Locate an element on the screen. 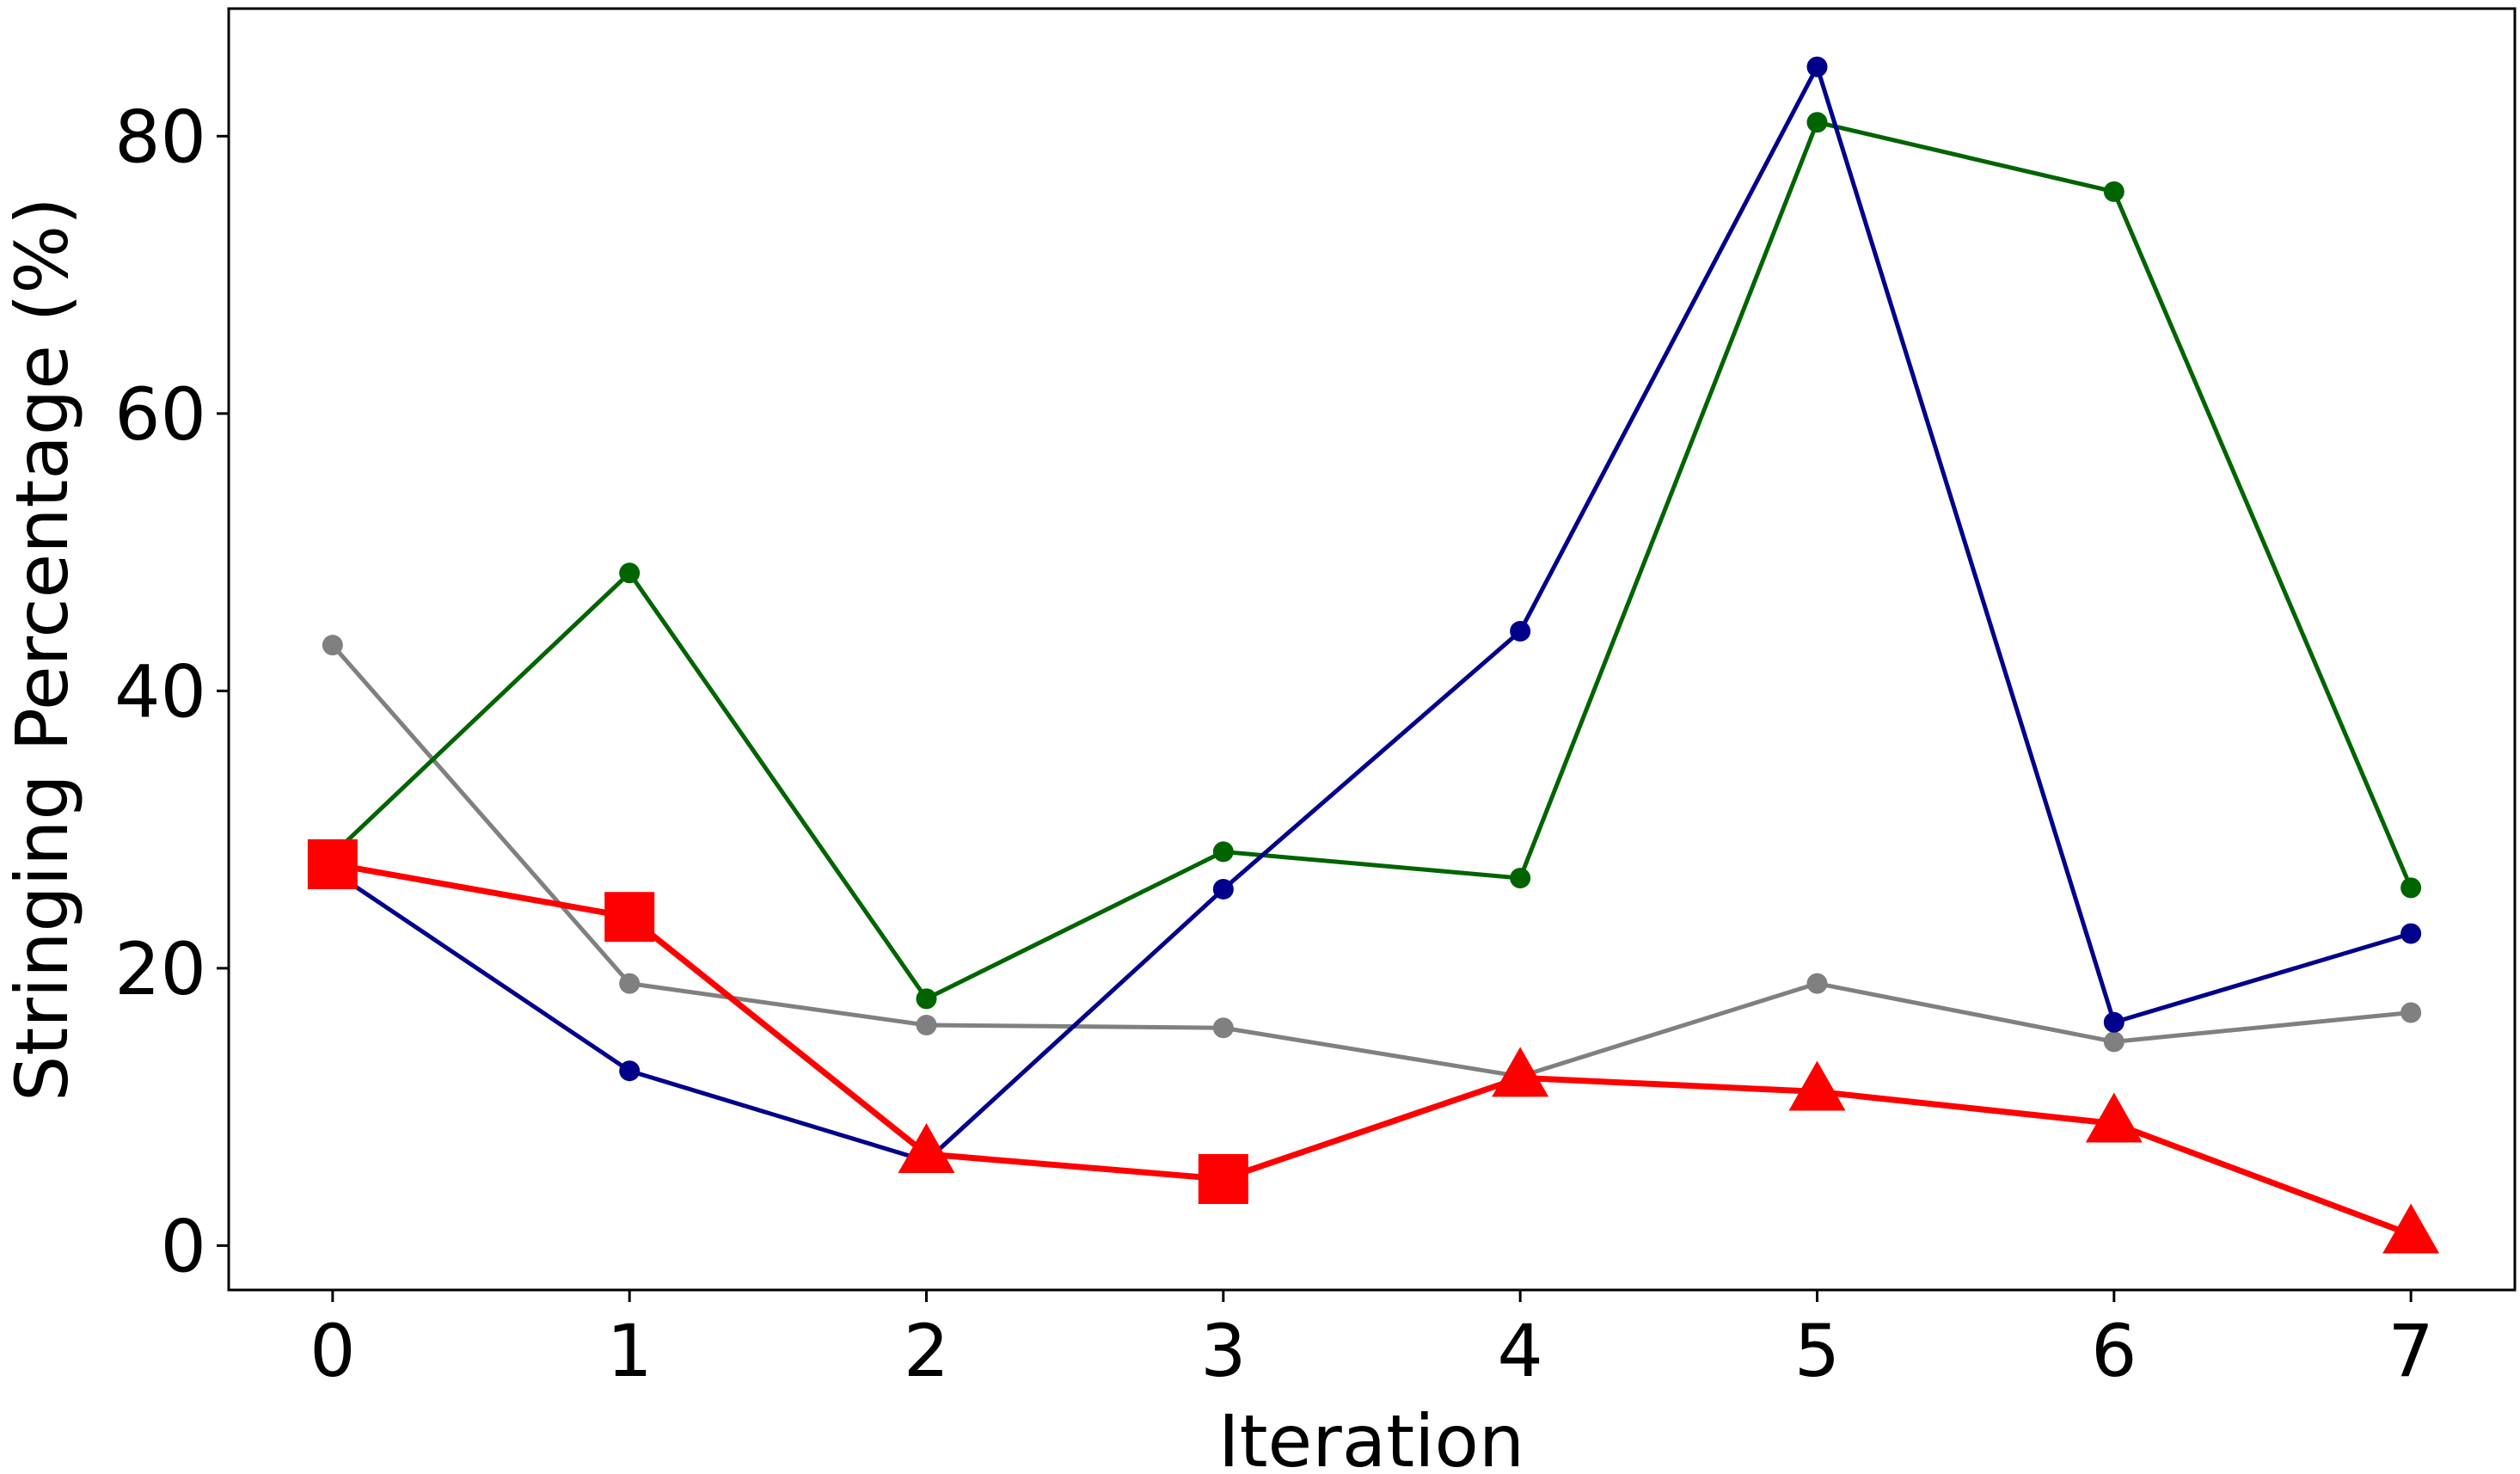 This screenshot has height=1474, width=2520. x-tick-label: 5 is located at coordinates (1817, 1351).